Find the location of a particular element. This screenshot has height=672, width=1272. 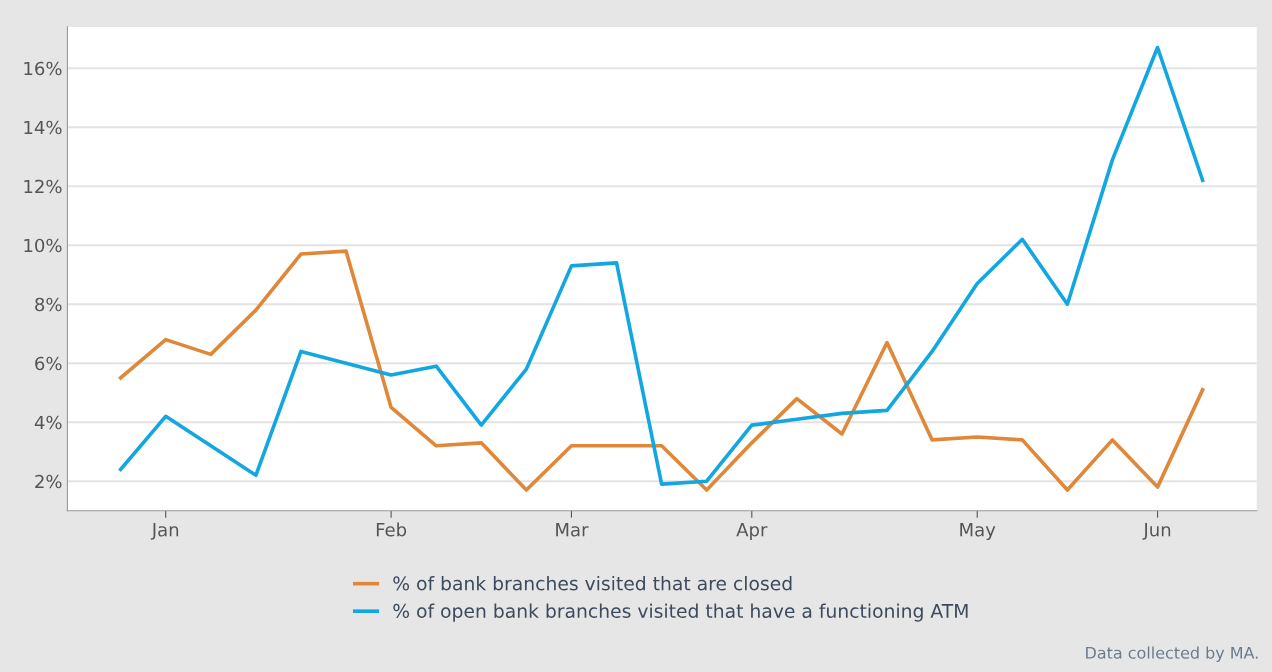

y-tick-label: 6% is located at coordinates (48, 363).